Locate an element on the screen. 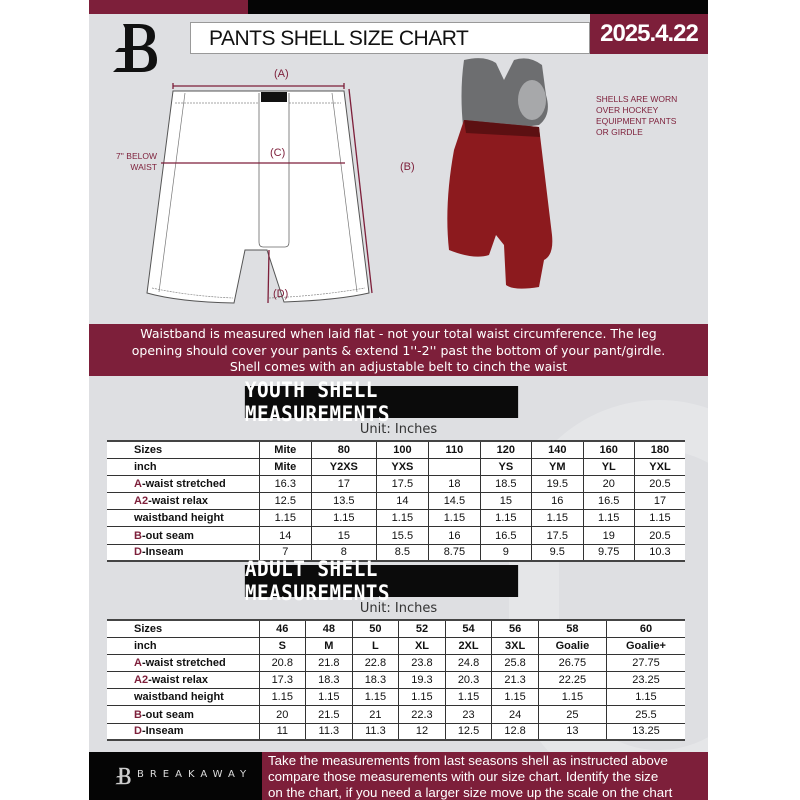  table-cell: 19.5 is located at coordinates (557, 484).